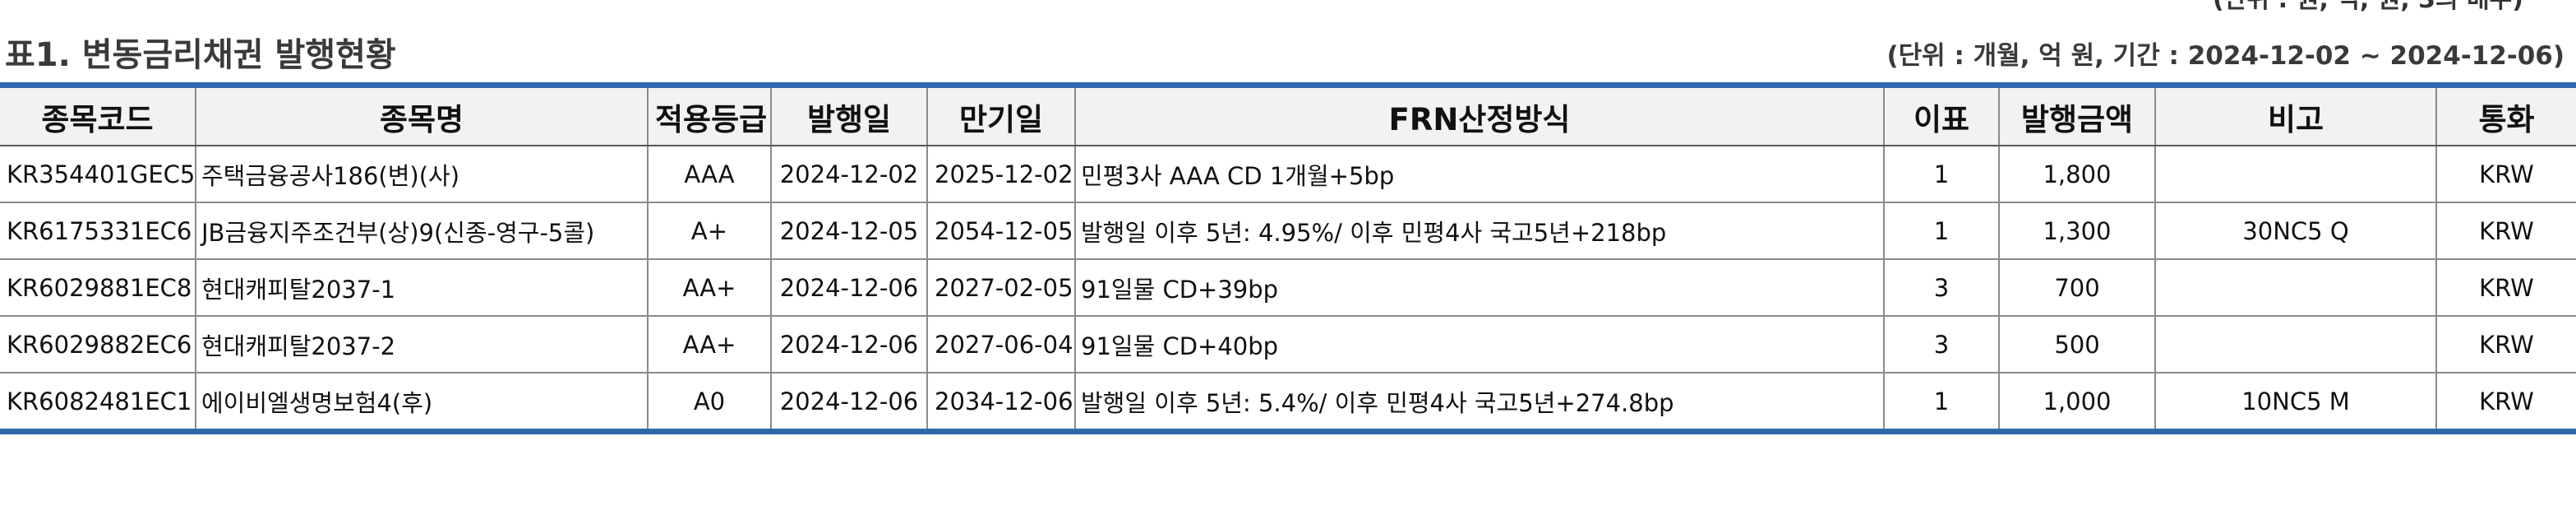  Describe the element at coordinates (98, 402) in the screenshot. I see `cell-code: KR6082481EC1` at that location.